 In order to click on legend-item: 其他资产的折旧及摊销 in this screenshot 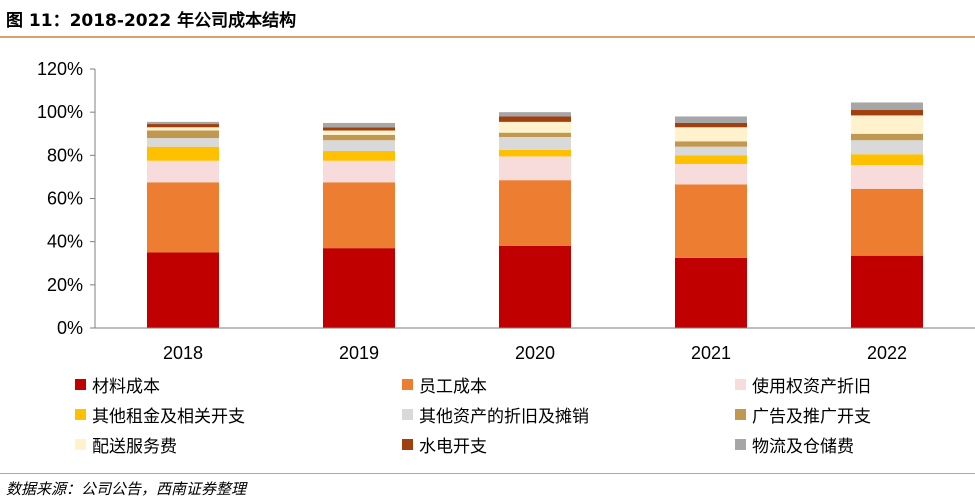, I will do `click(495, 414)`.